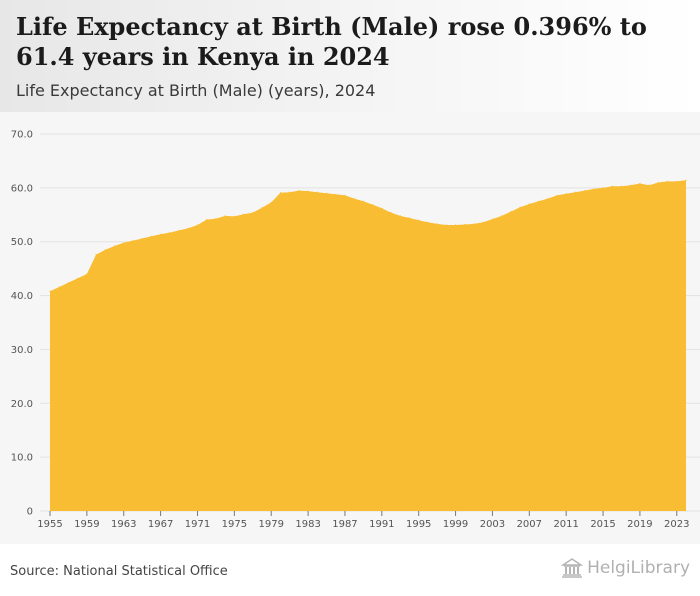  I want to click on x-tick-label: 1983, so click(307, 524).